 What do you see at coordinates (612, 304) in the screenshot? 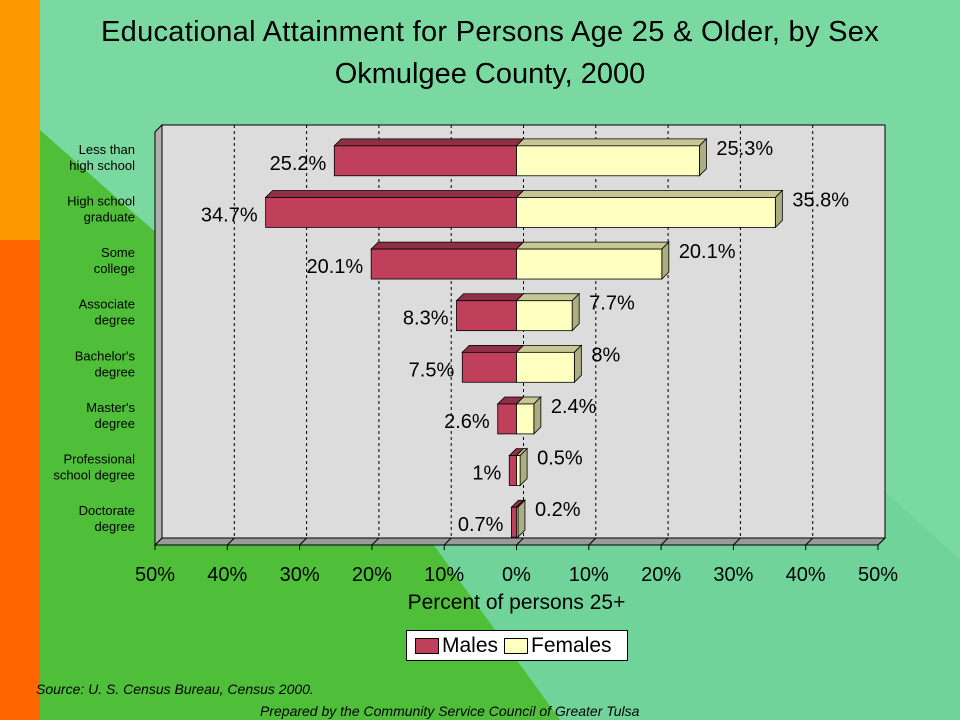
I see `data-label-females: 7.7%` at bounding box center [612, 304].